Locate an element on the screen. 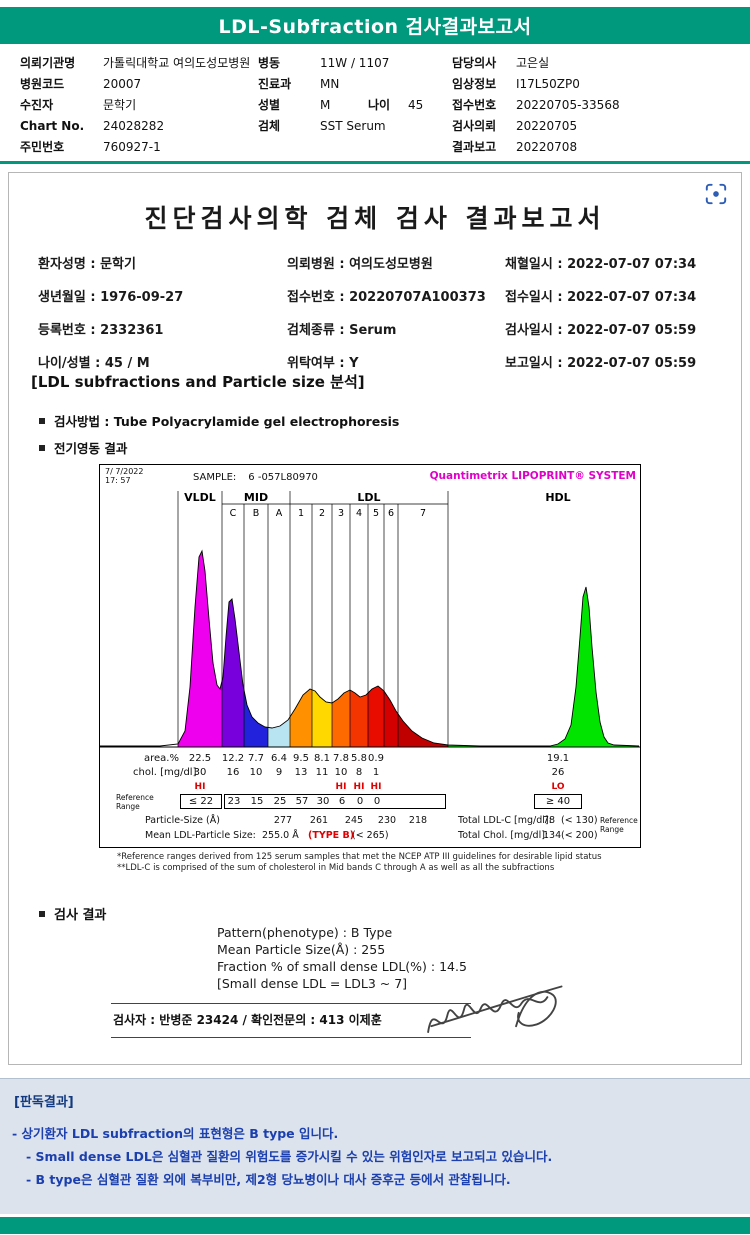 The height and width of the screenshot is (1235, 750). header-divider is located at coordinates (375, 162).